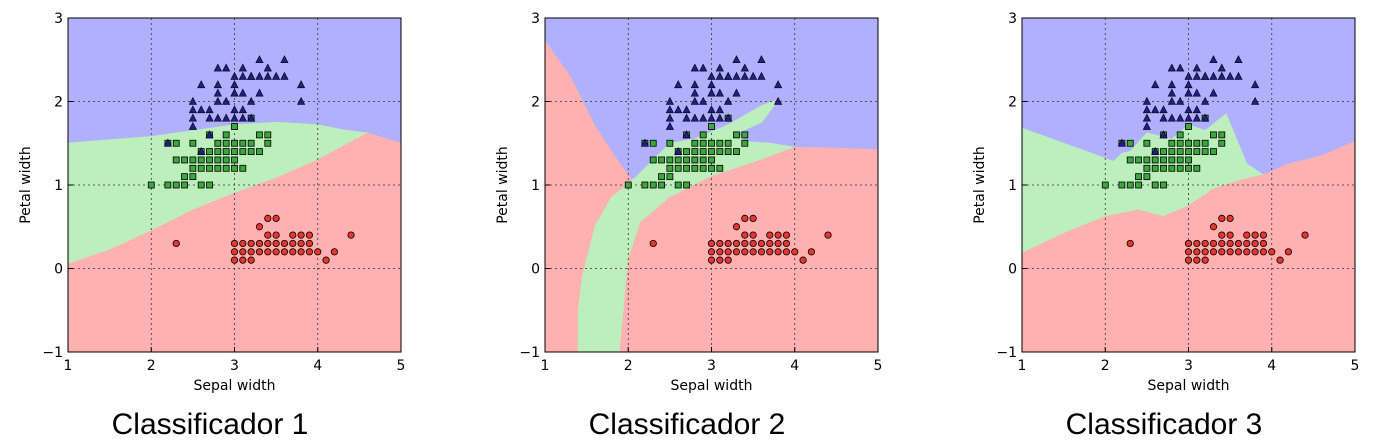 This screenshot has width=1381, height=447. Describe the element at coordinates (980, 185) in the screenshot. I see `y-axis-label: Petal width` at that location.